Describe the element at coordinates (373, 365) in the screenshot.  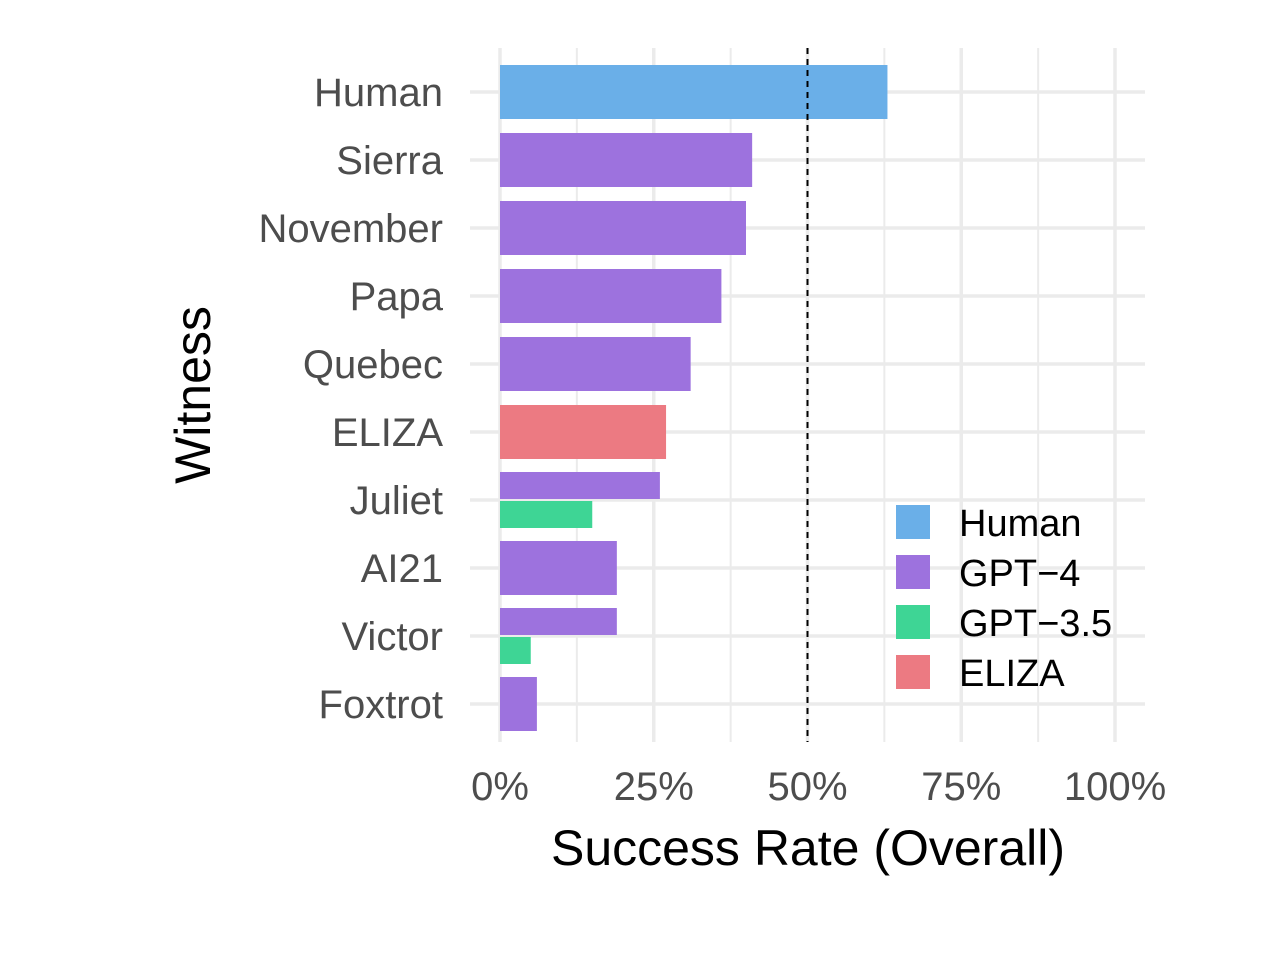
I see `y-tick-label: Quebec` at that location.